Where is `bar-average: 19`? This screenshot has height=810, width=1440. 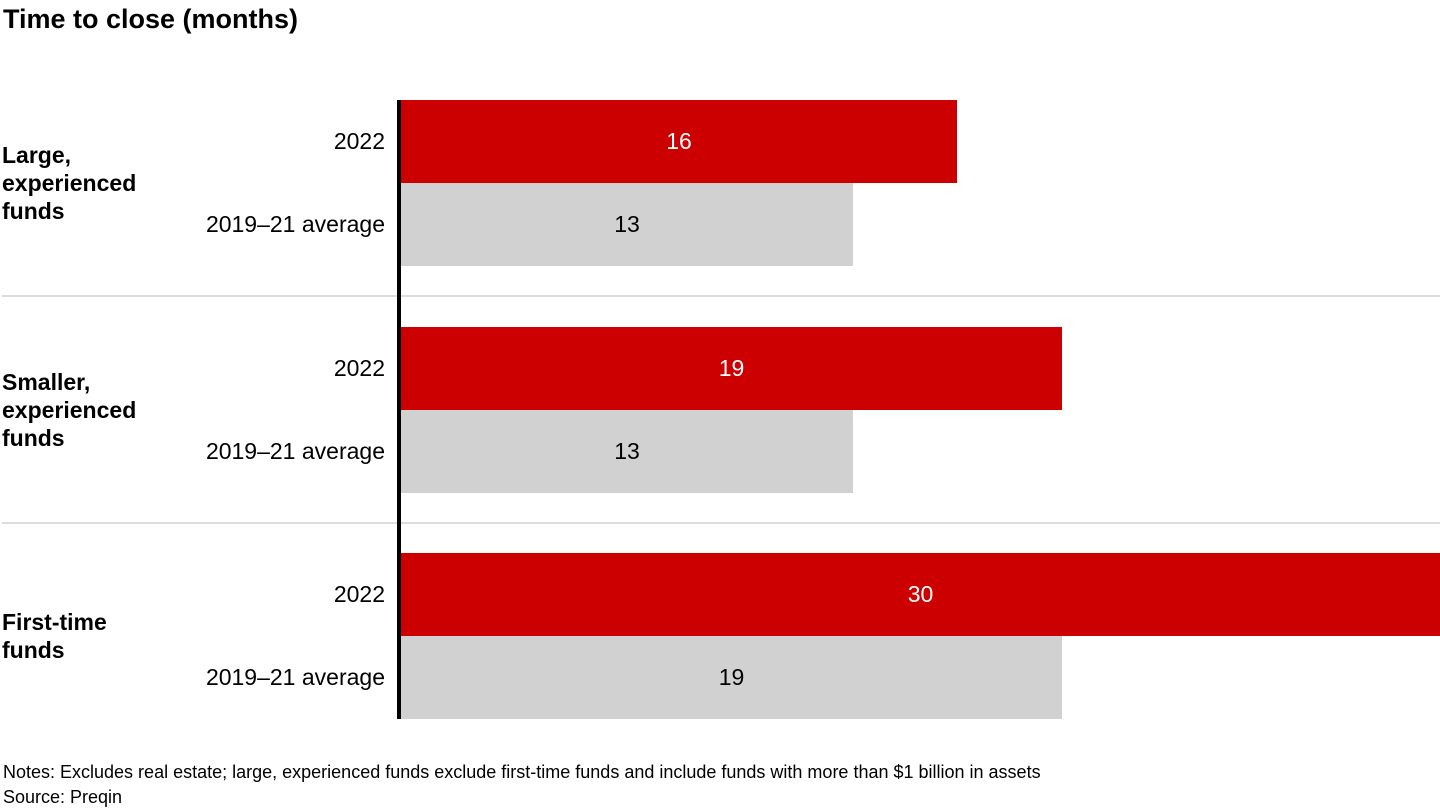
bar-average: 19 is located at coordinates (731, 677).